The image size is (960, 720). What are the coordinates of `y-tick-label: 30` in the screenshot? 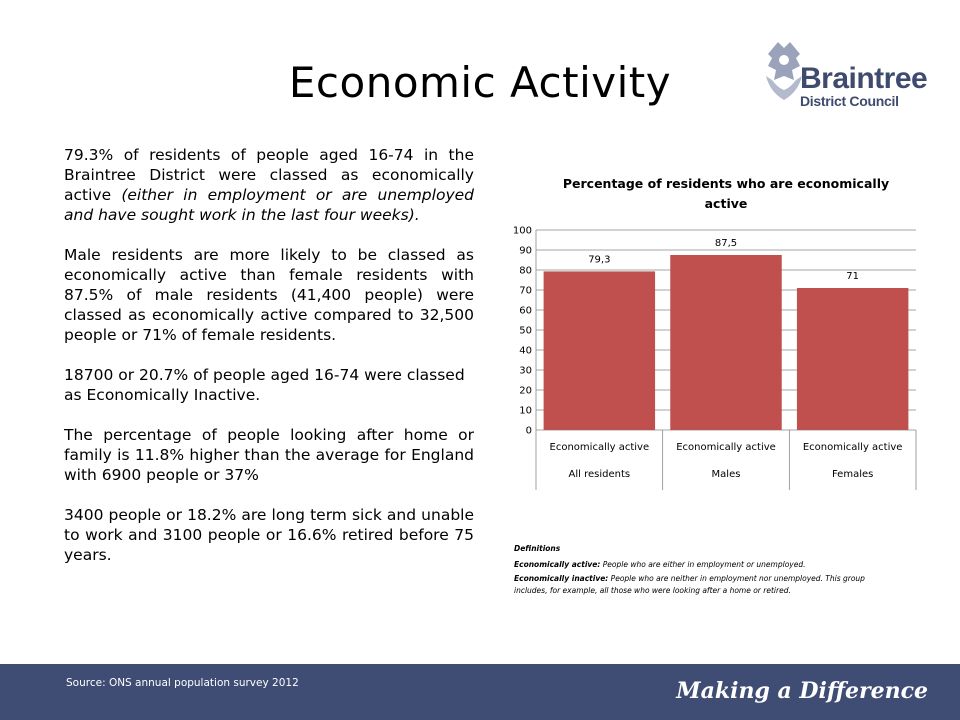 It's located at (525, 371).